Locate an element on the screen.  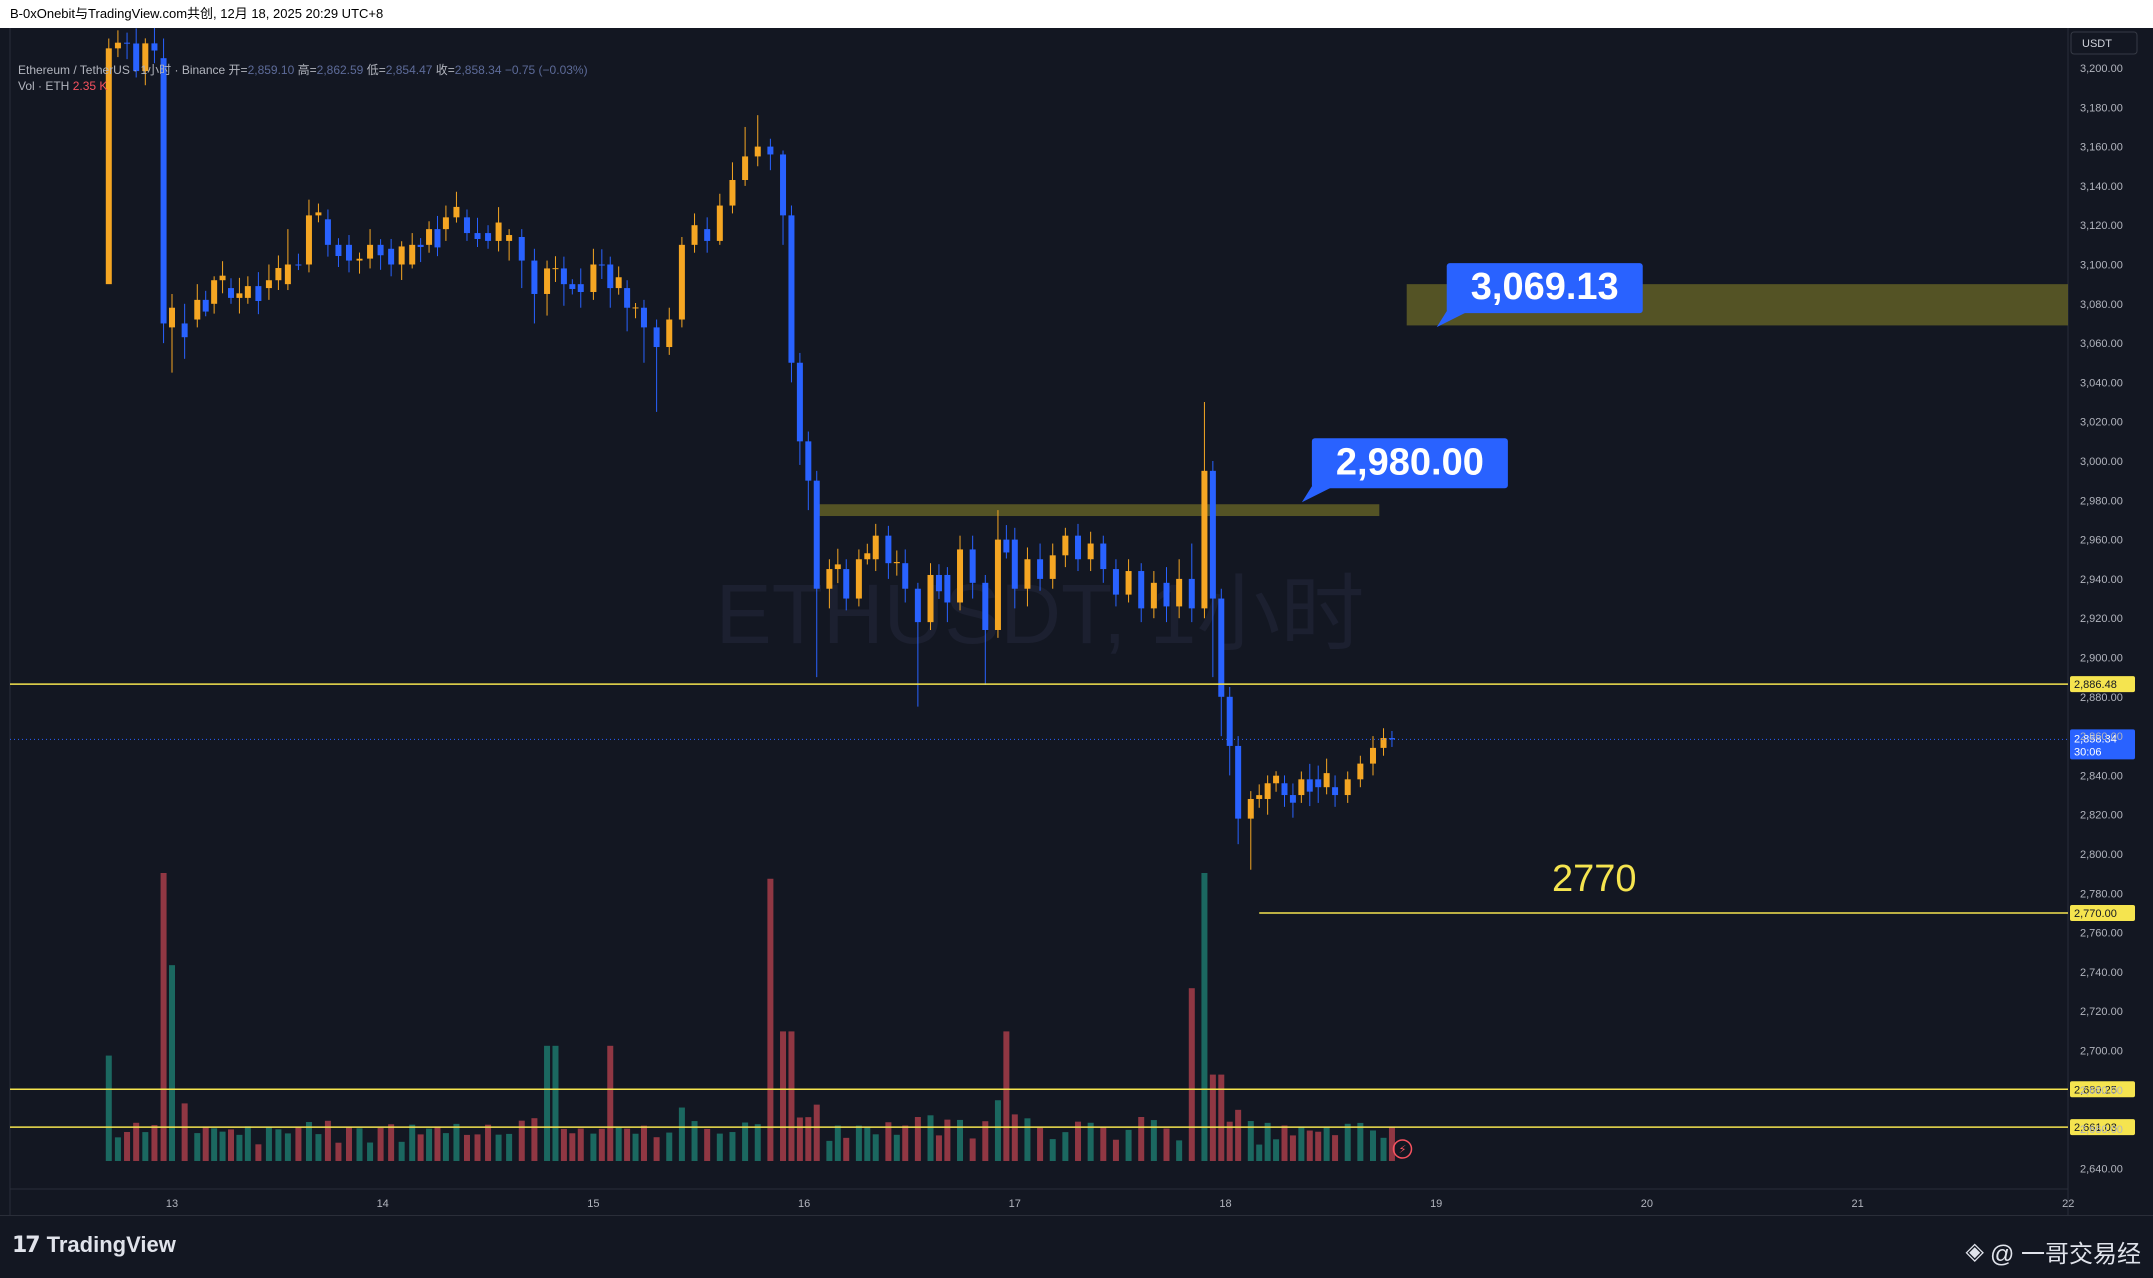
horizontal-line-label-bg is located at coordinates (2102, 1127).